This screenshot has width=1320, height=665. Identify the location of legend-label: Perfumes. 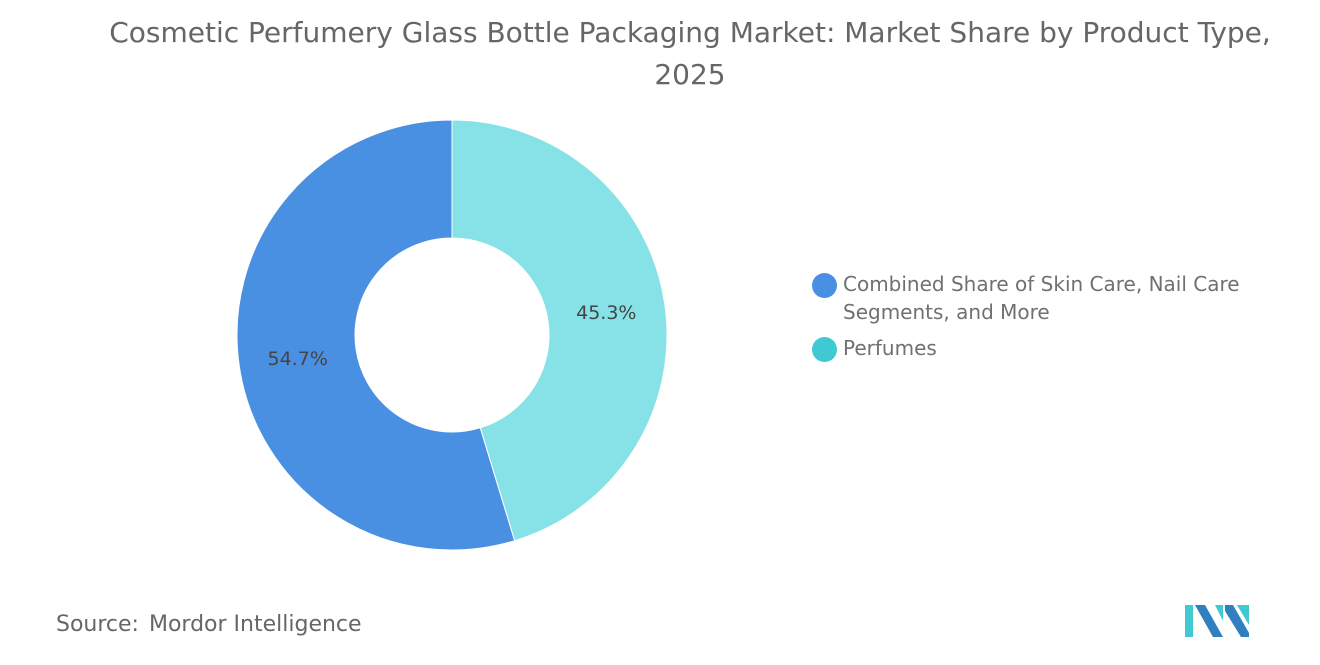
(890, 348).